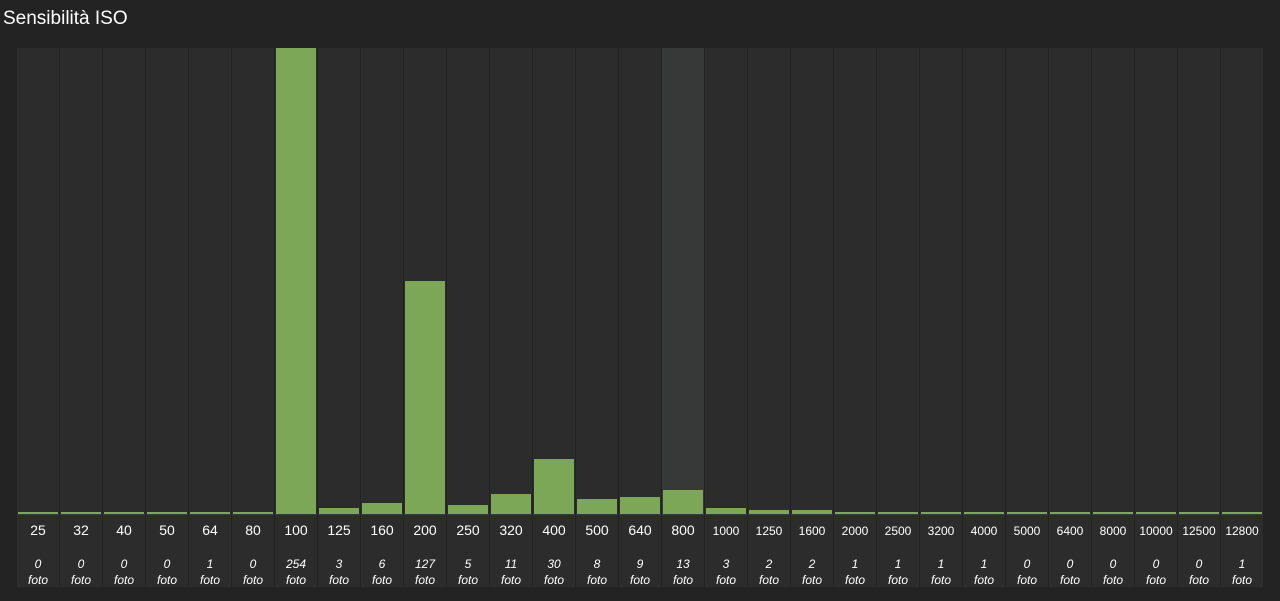  Describe the element at coordinates (468, 317) in the screenshot. I see `histogram-column: 250 5 foto` at that location.